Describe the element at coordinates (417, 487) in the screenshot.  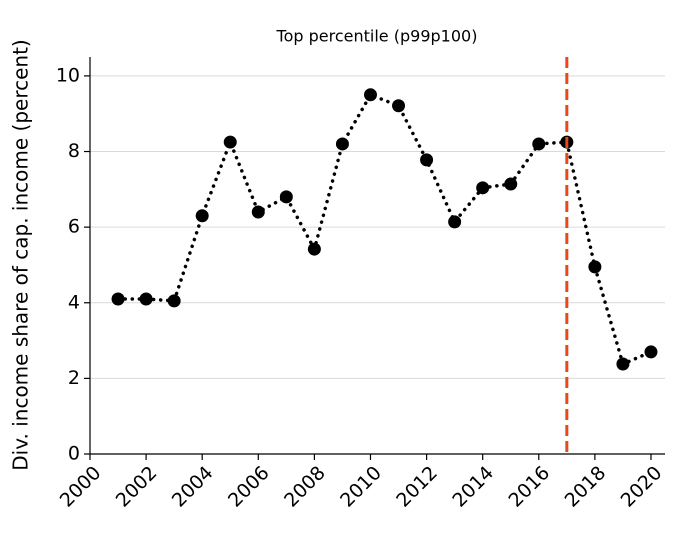
I see `x-tick-label: 2012` at that location.